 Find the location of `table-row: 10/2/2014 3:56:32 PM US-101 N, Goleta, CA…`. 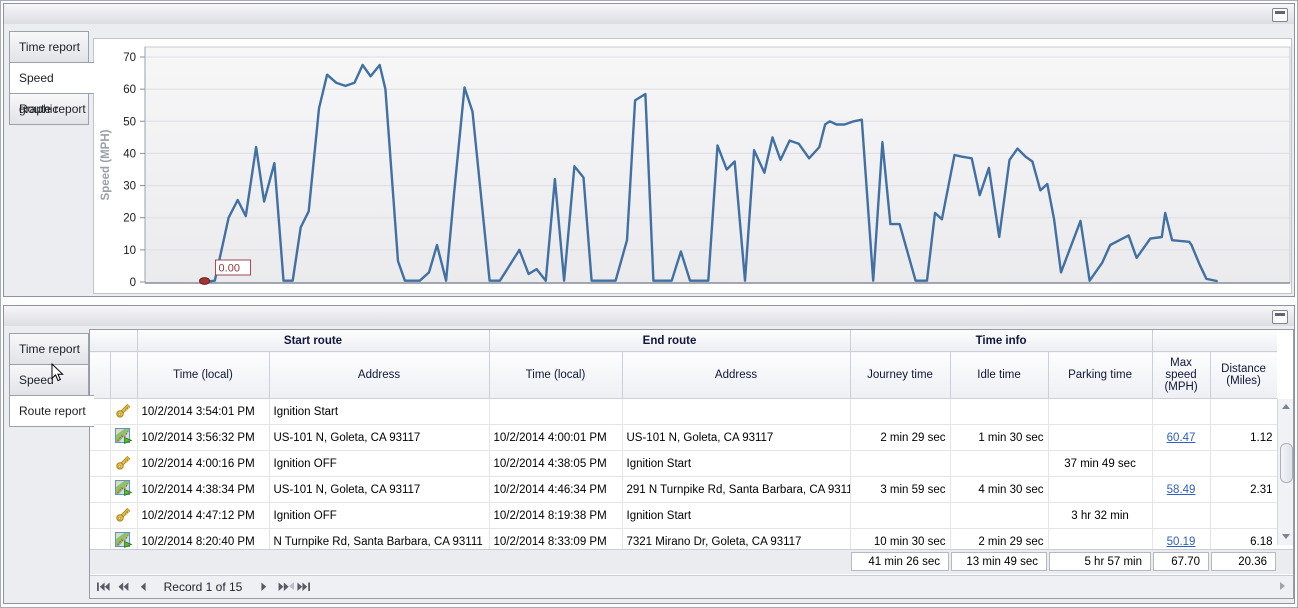

table-row: 10/2/2014 3:56:32 PM US-101 N, Goleta, CA… is located at coordinates (683, 437).